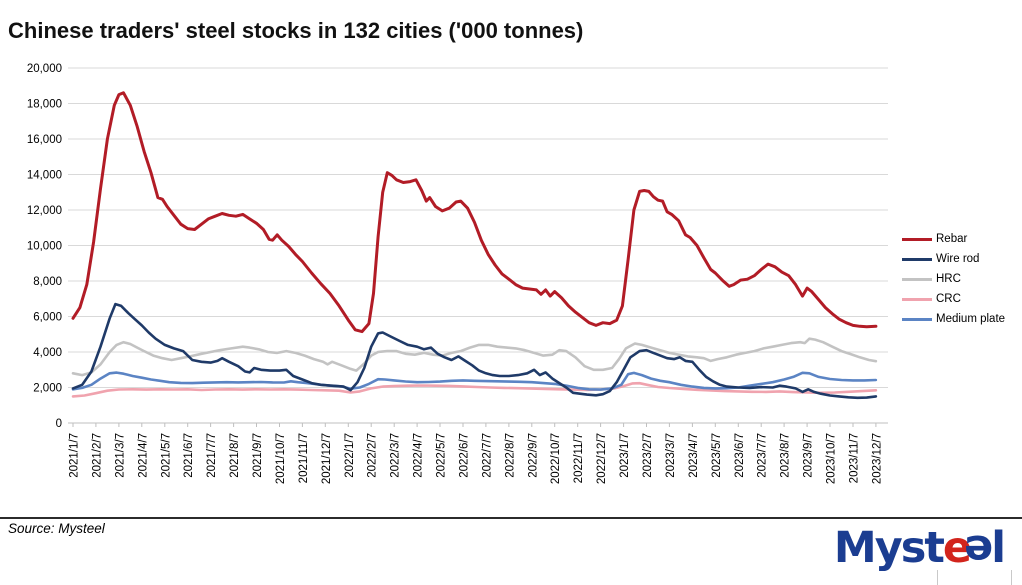 This screenshot has width=1022, height=585. I want to click on x-tick-label: 2022/7/7, so click(487, 455).